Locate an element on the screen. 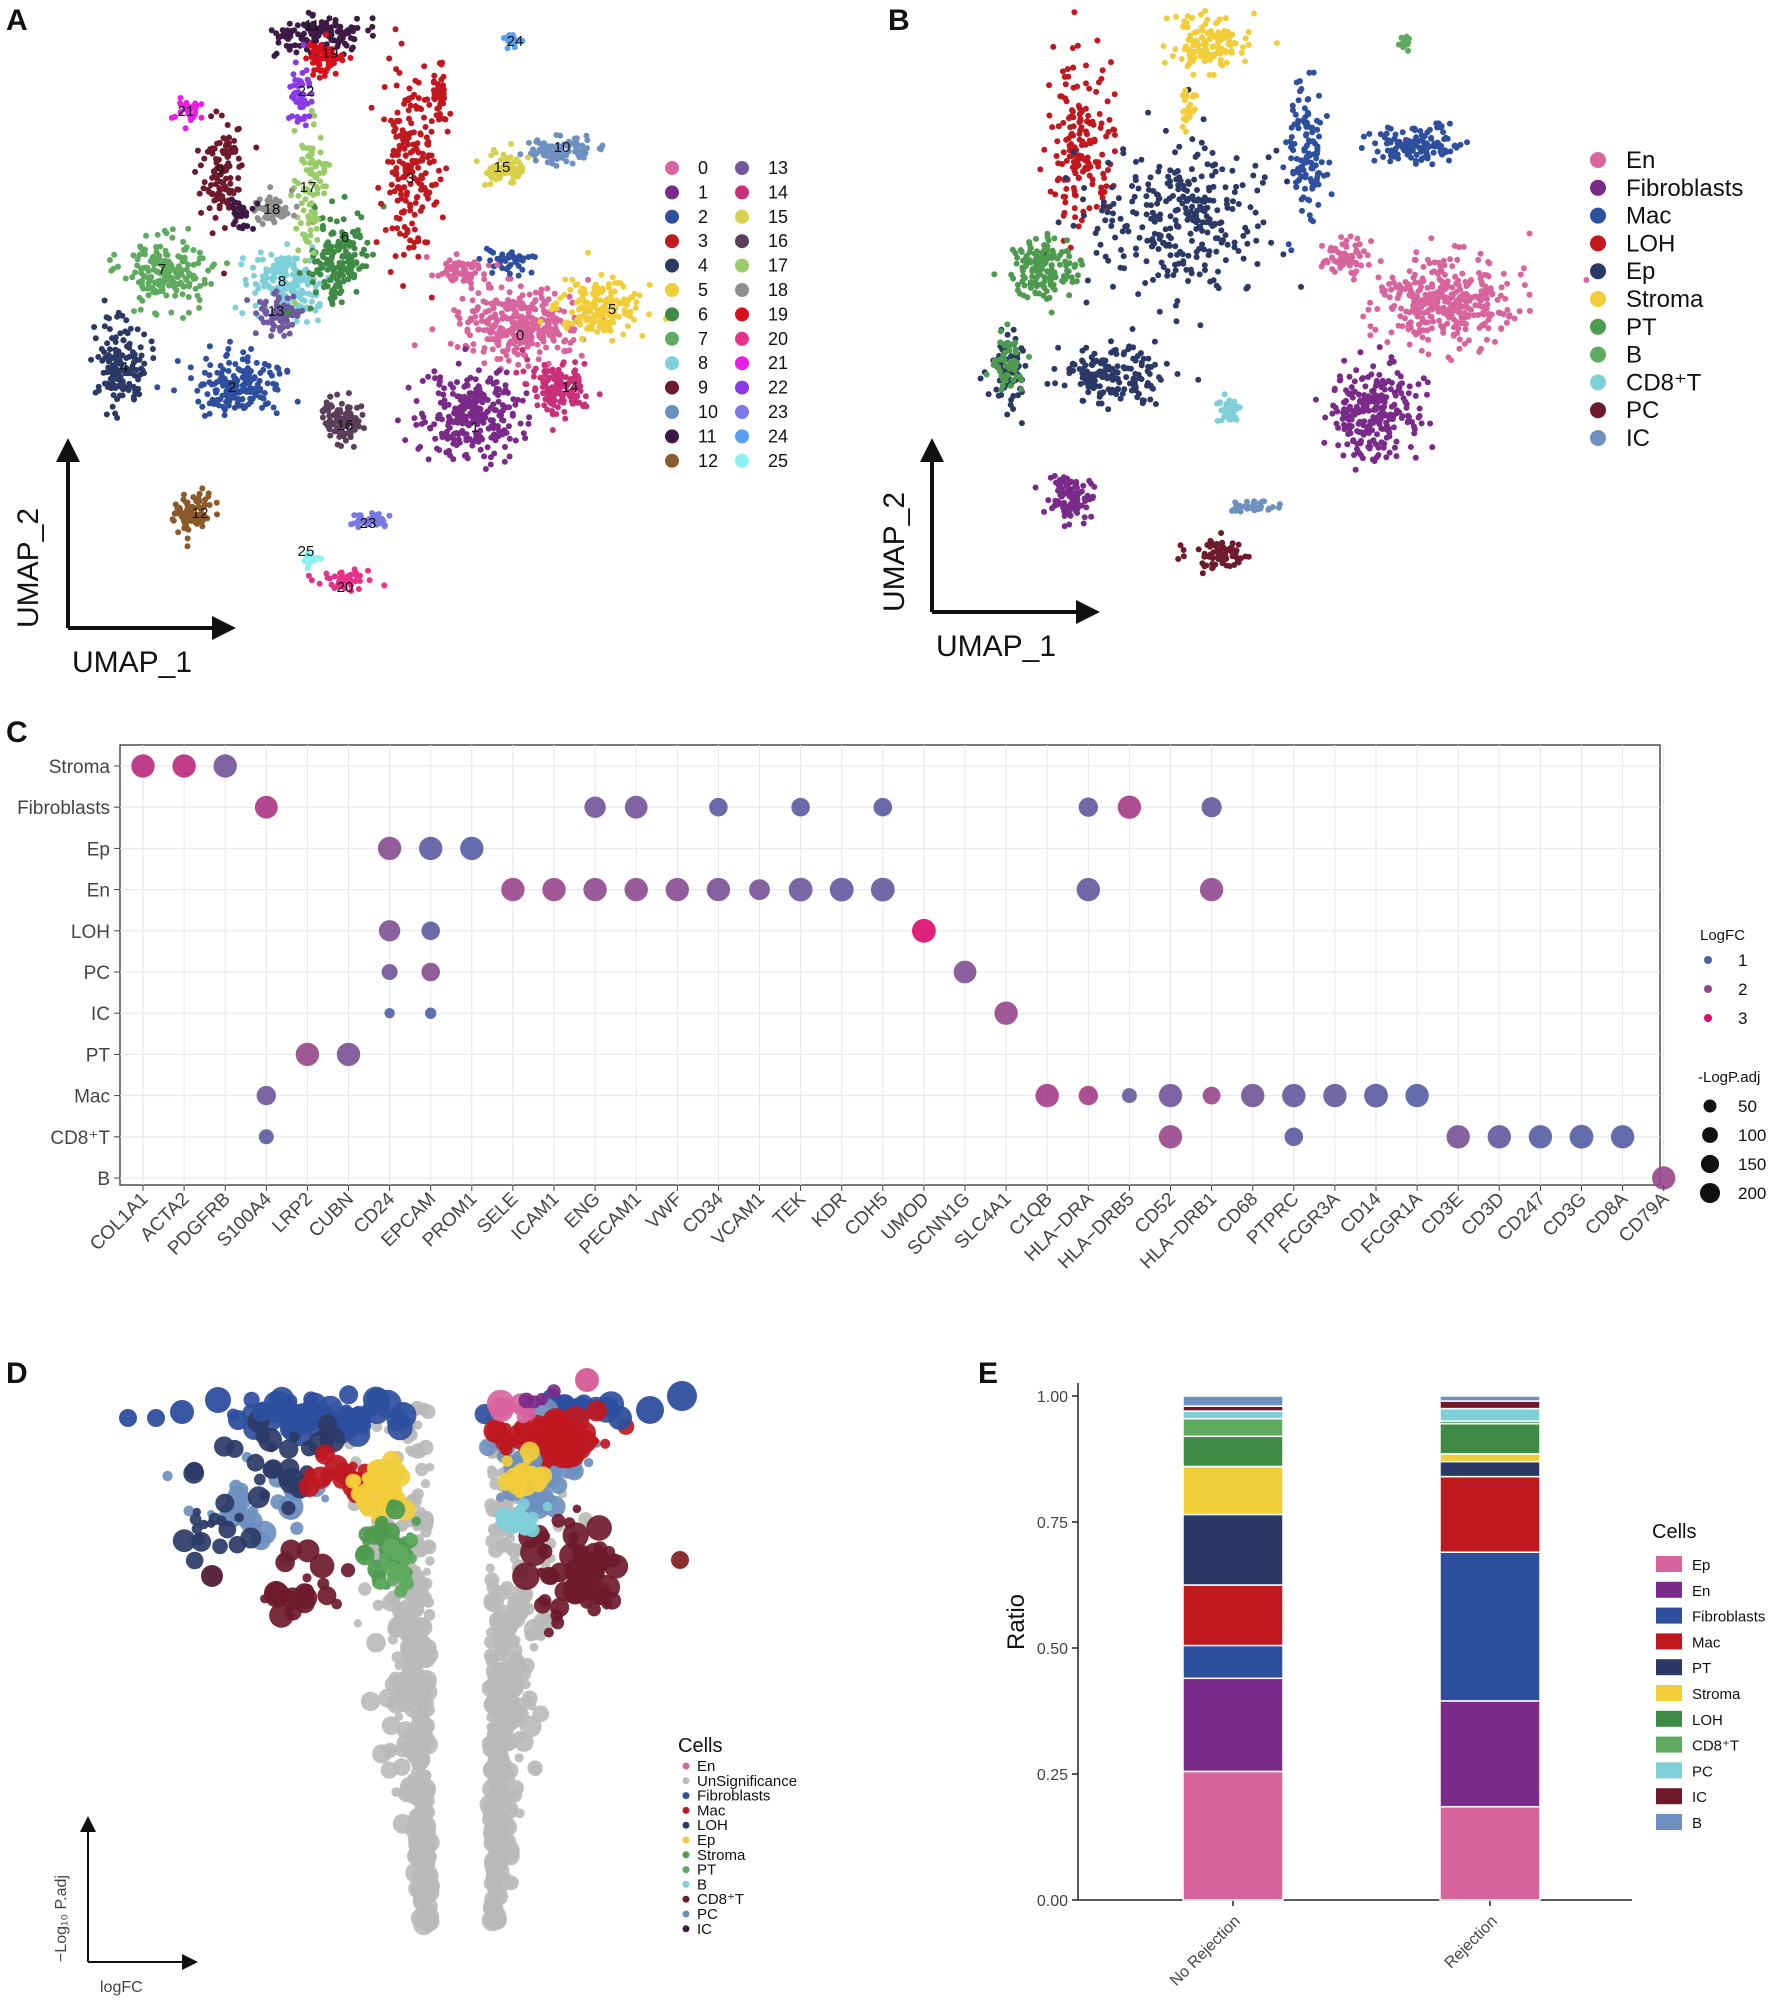 This screenshot has width=1772, height=2001. legend-a-label: 15 is located at coordinates (778, 217).